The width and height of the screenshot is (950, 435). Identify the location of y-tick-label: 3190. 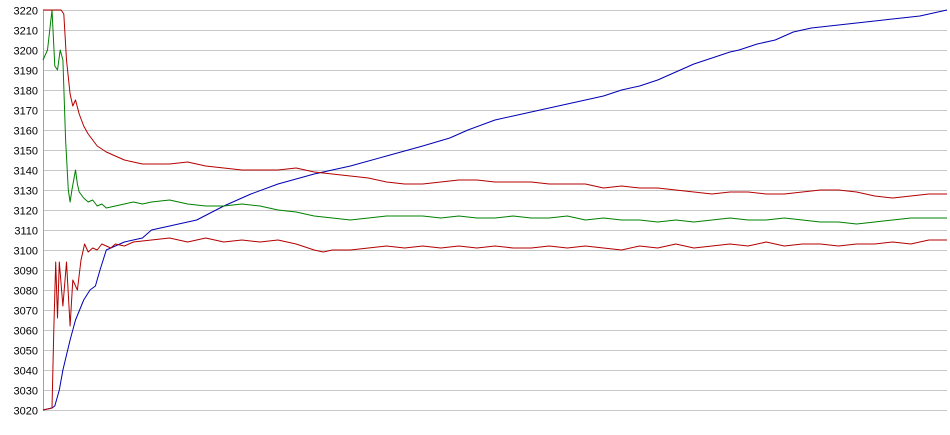
(26, 72).